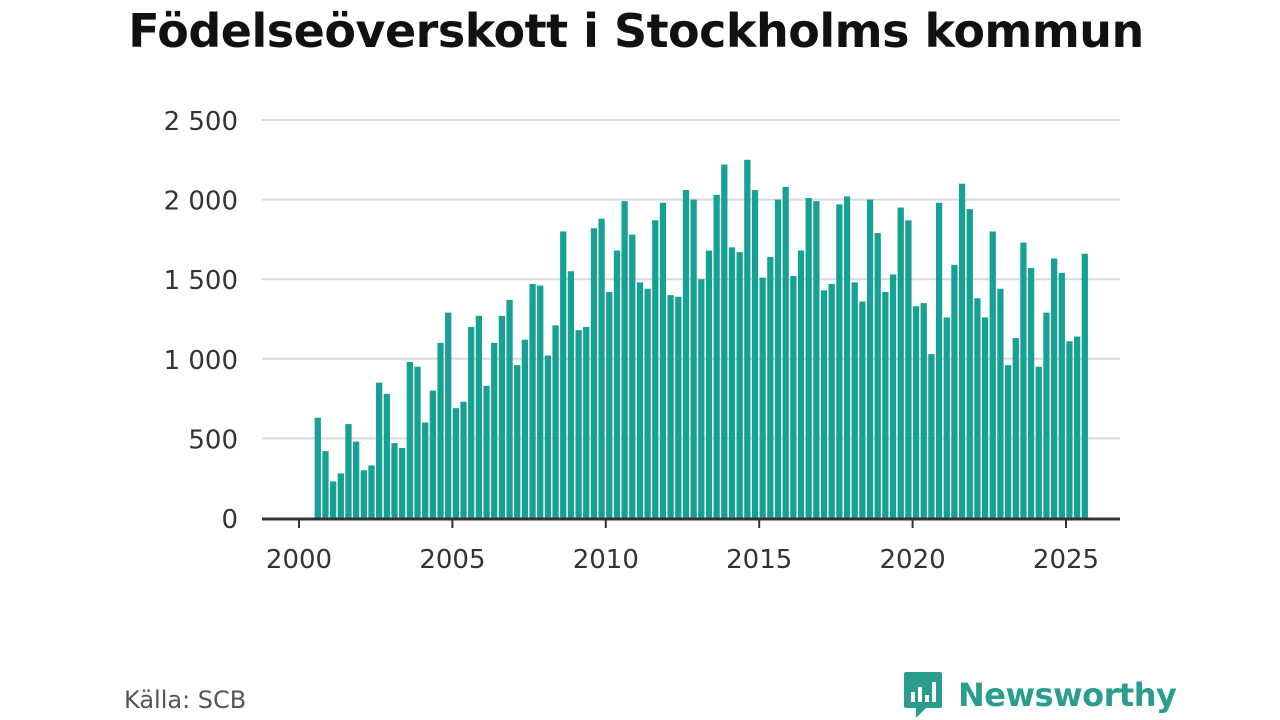 The image size is (1280, 720). I want to click on y-tick-label: 1 000, so click(201, 361).